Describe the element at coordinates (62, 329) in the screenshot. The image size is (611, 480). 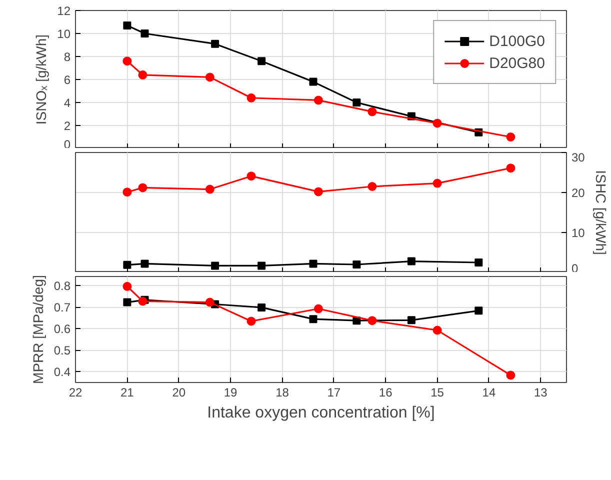
I see `y-tick-label: 0.6` at that location.